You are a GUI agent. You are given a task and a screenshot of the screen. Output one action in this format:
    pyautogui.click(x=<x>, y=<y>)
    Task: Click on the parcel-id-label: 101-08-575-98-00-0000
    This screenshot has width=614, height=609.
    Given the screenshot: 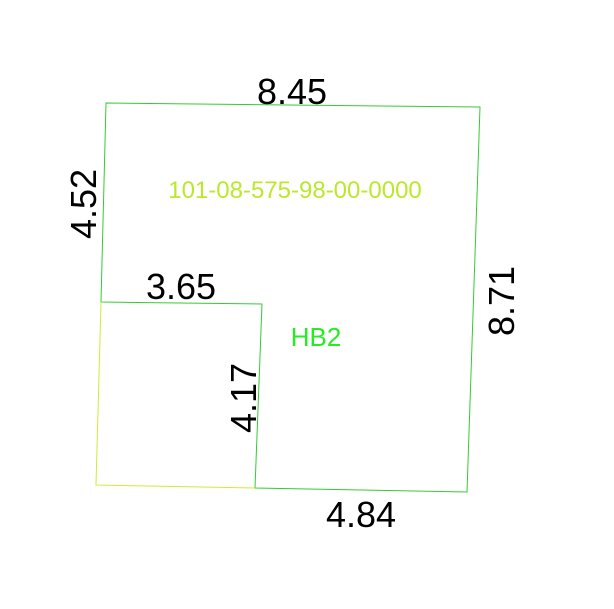 What is the action you would take?
    pyautogui.click(x=295, y=190)
    